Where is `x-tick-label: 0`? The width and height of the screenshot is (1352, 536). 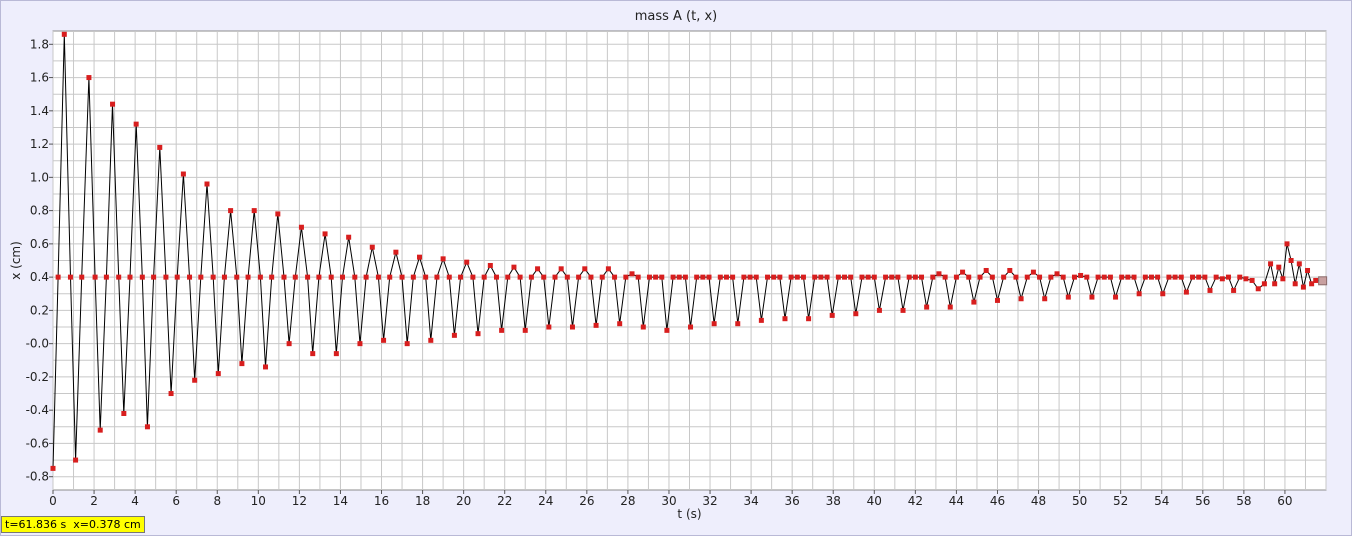 x-tick-label: 0 is located at coordinates (53, 501).